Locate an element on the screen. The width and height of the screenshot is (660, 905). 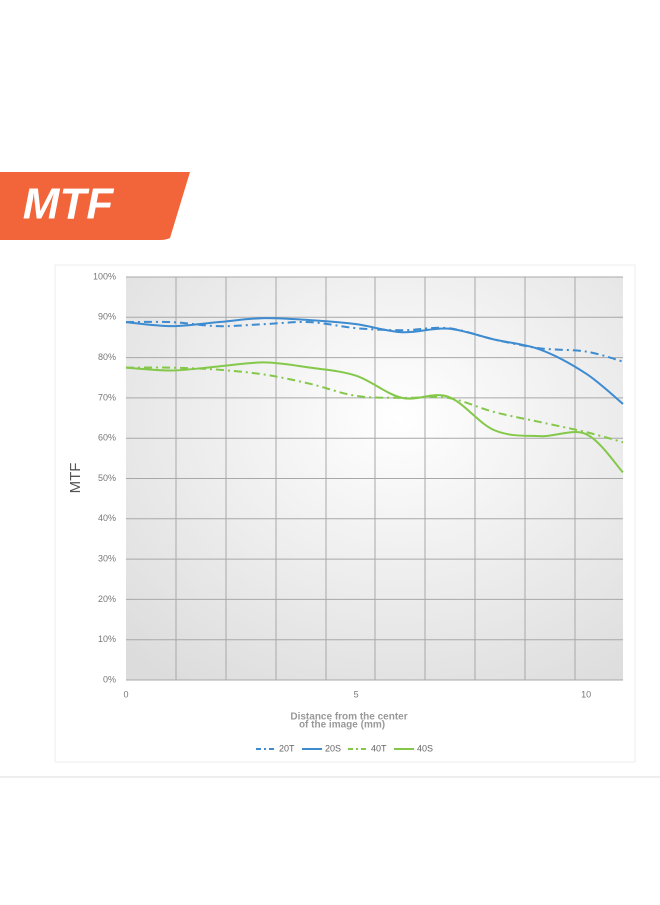
y-tick-label: 80% is located at coordinates (107, 357).